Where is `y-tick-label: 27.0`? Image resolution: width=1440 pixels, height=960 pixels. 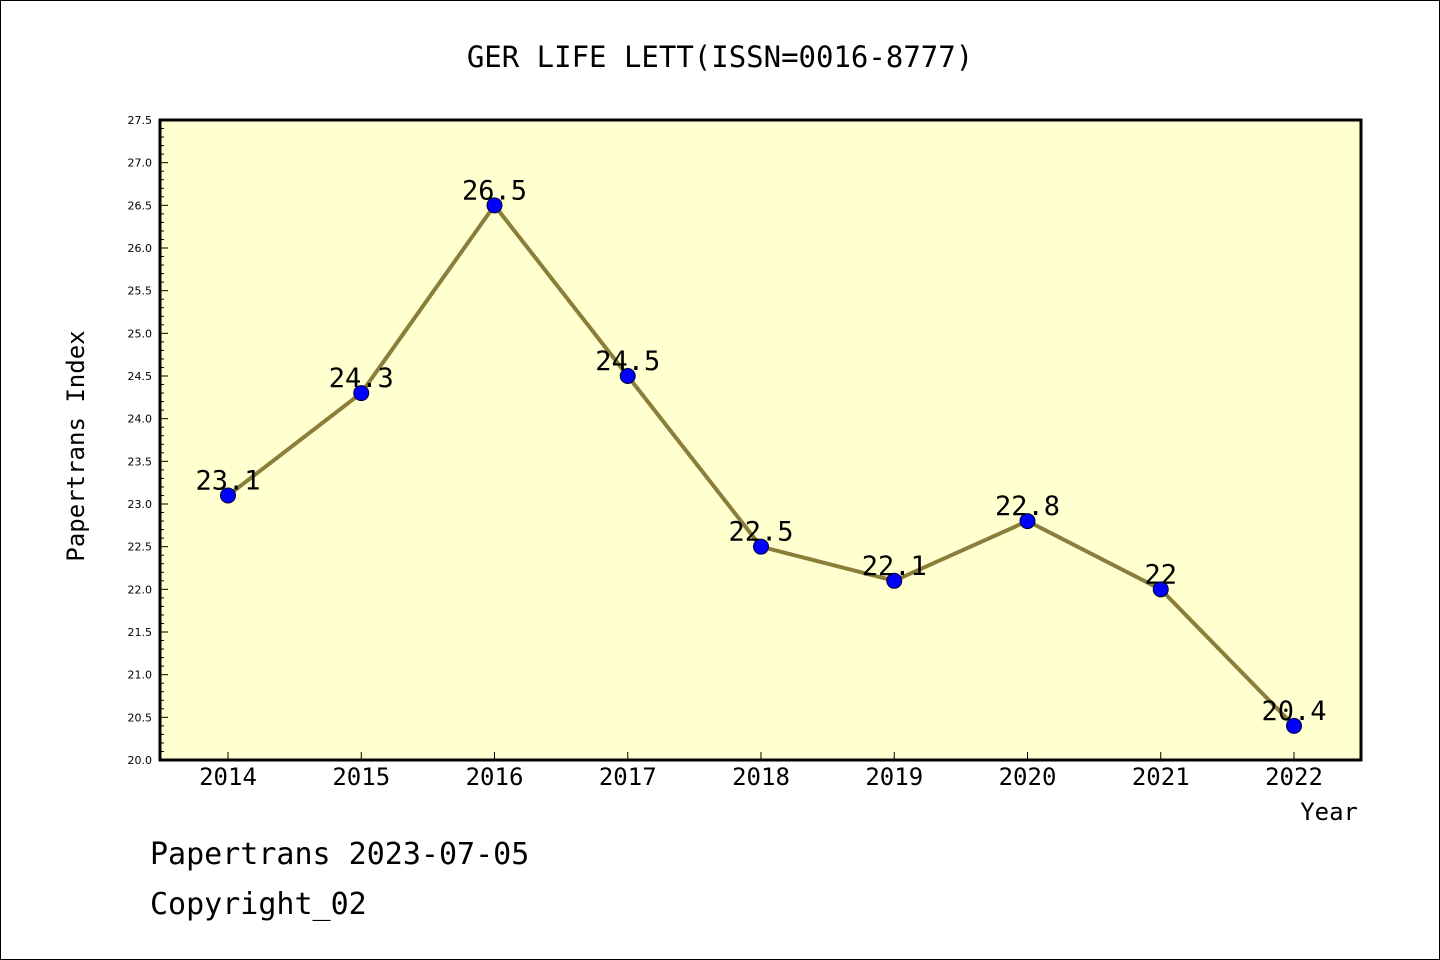
y-tick-label: 27.0 is located at coordinates (140, 163).